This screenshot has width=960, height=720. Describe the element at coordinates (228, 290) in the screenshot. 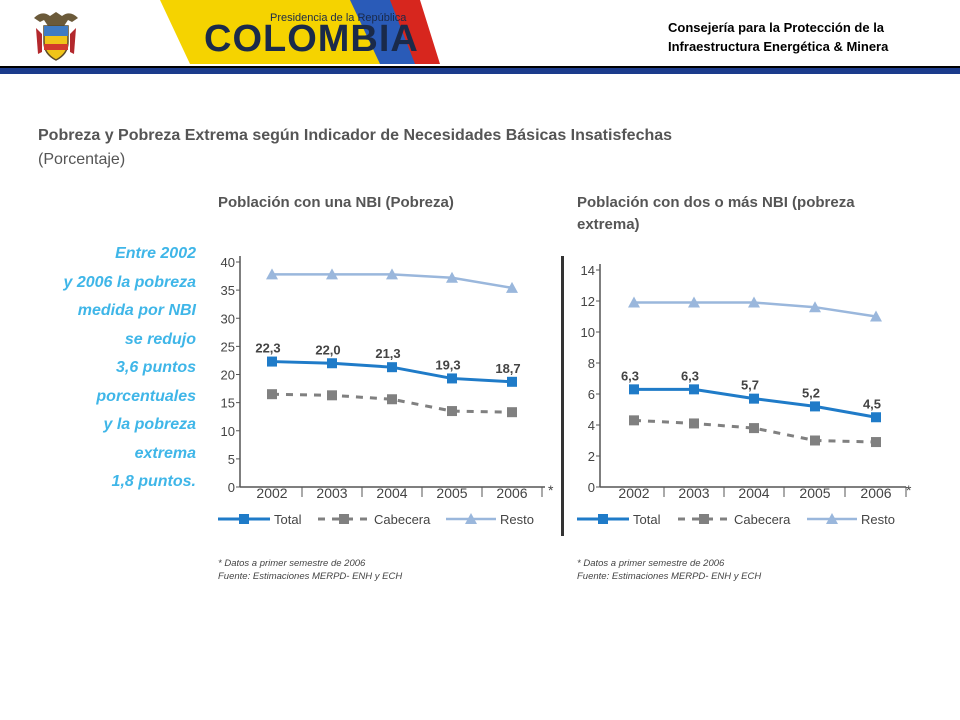

I see `y-tick-label: 35` at that location.